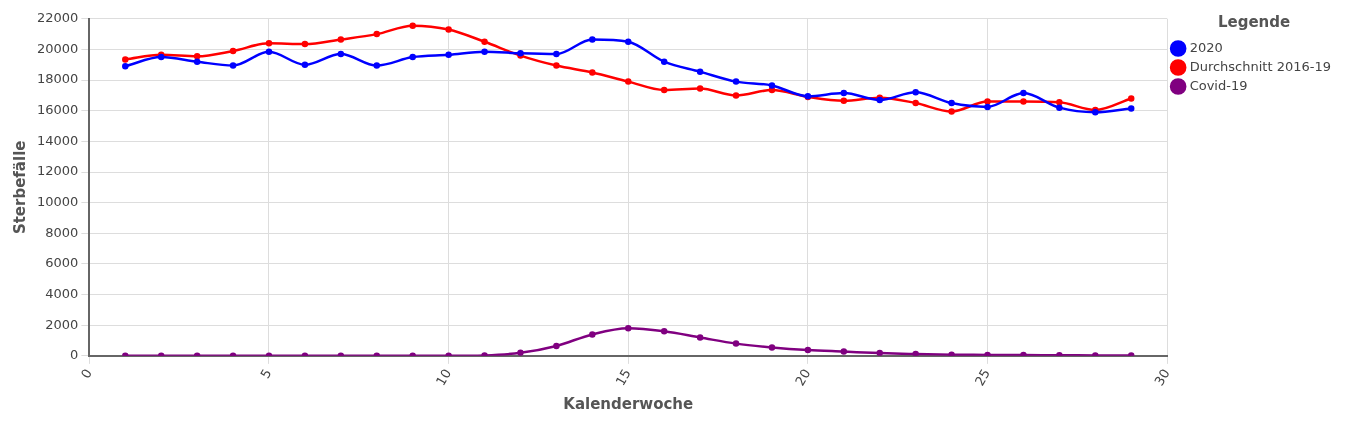 Image resolution: width=1359 pixels, height=426 pixels. What do you see at coordinates (1218, 85) in the screenshot?
I see `legend-label: Covid-19` at bounding box center [1218, 85].